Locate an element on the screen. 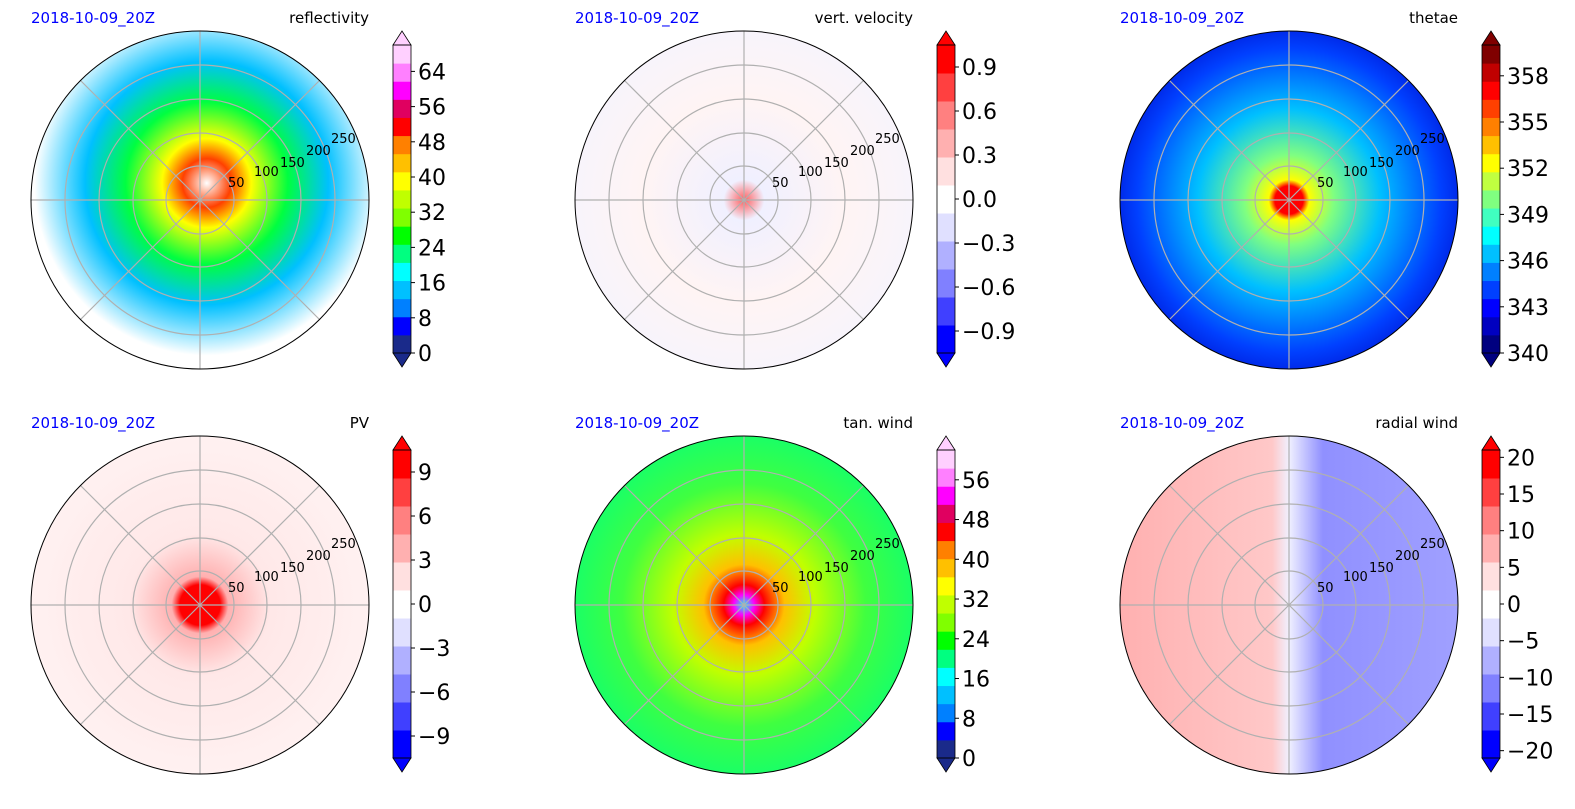 This screenshot has height=809, width=1575. colorbar-tick-label: 56 is located at coordinates (432, 108).